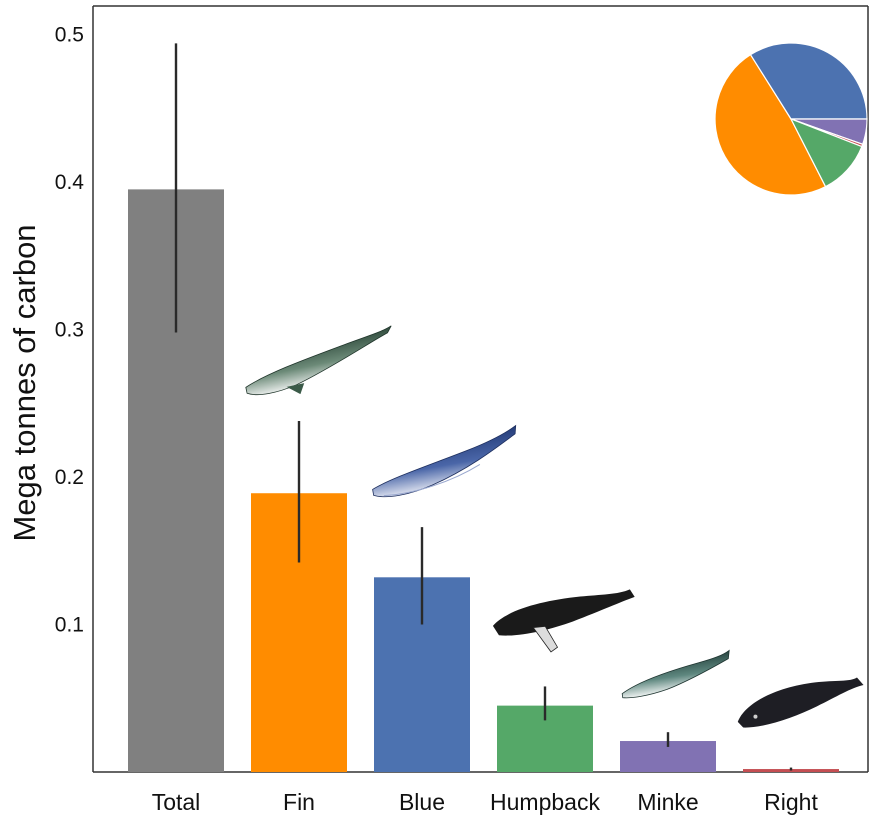  Describe the element at coordinates (667, 802) in the screenshot. I see `category-label-minke: Minke` at that location.